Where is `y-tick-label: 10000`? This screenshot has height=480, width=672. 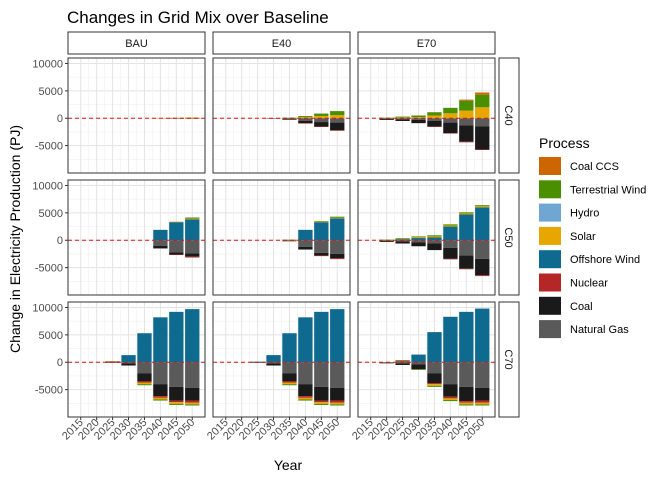
y-tick-label: 10000 is located at coordinates (47, 308).